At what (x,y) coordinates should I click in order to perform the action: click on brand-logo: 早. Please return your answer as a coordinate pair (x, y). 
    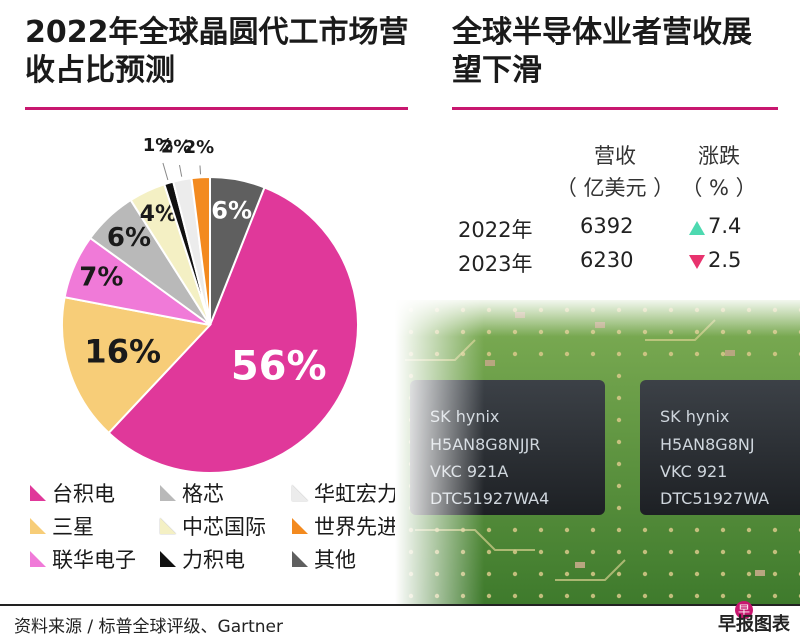
    Looking at the image, I should click on (744, 610).